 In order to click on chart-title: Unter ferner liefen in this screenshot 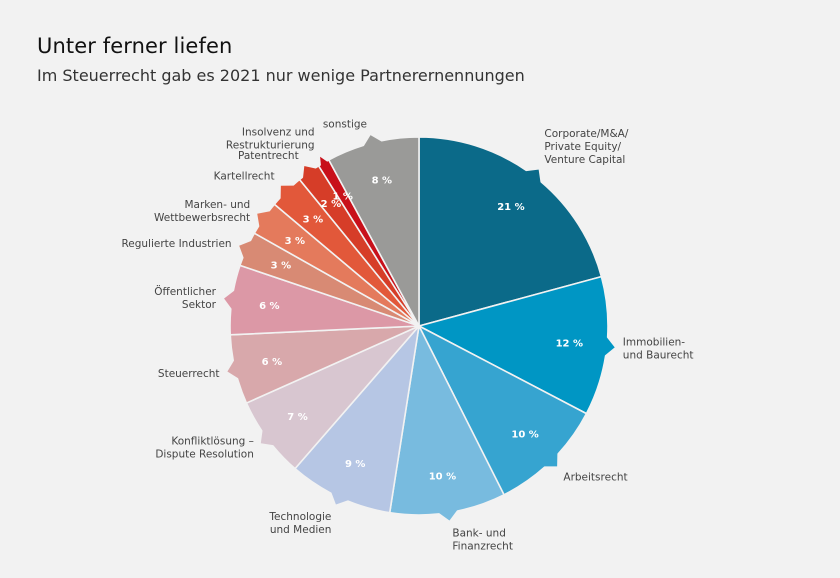, I will do `click(135, 46)`.